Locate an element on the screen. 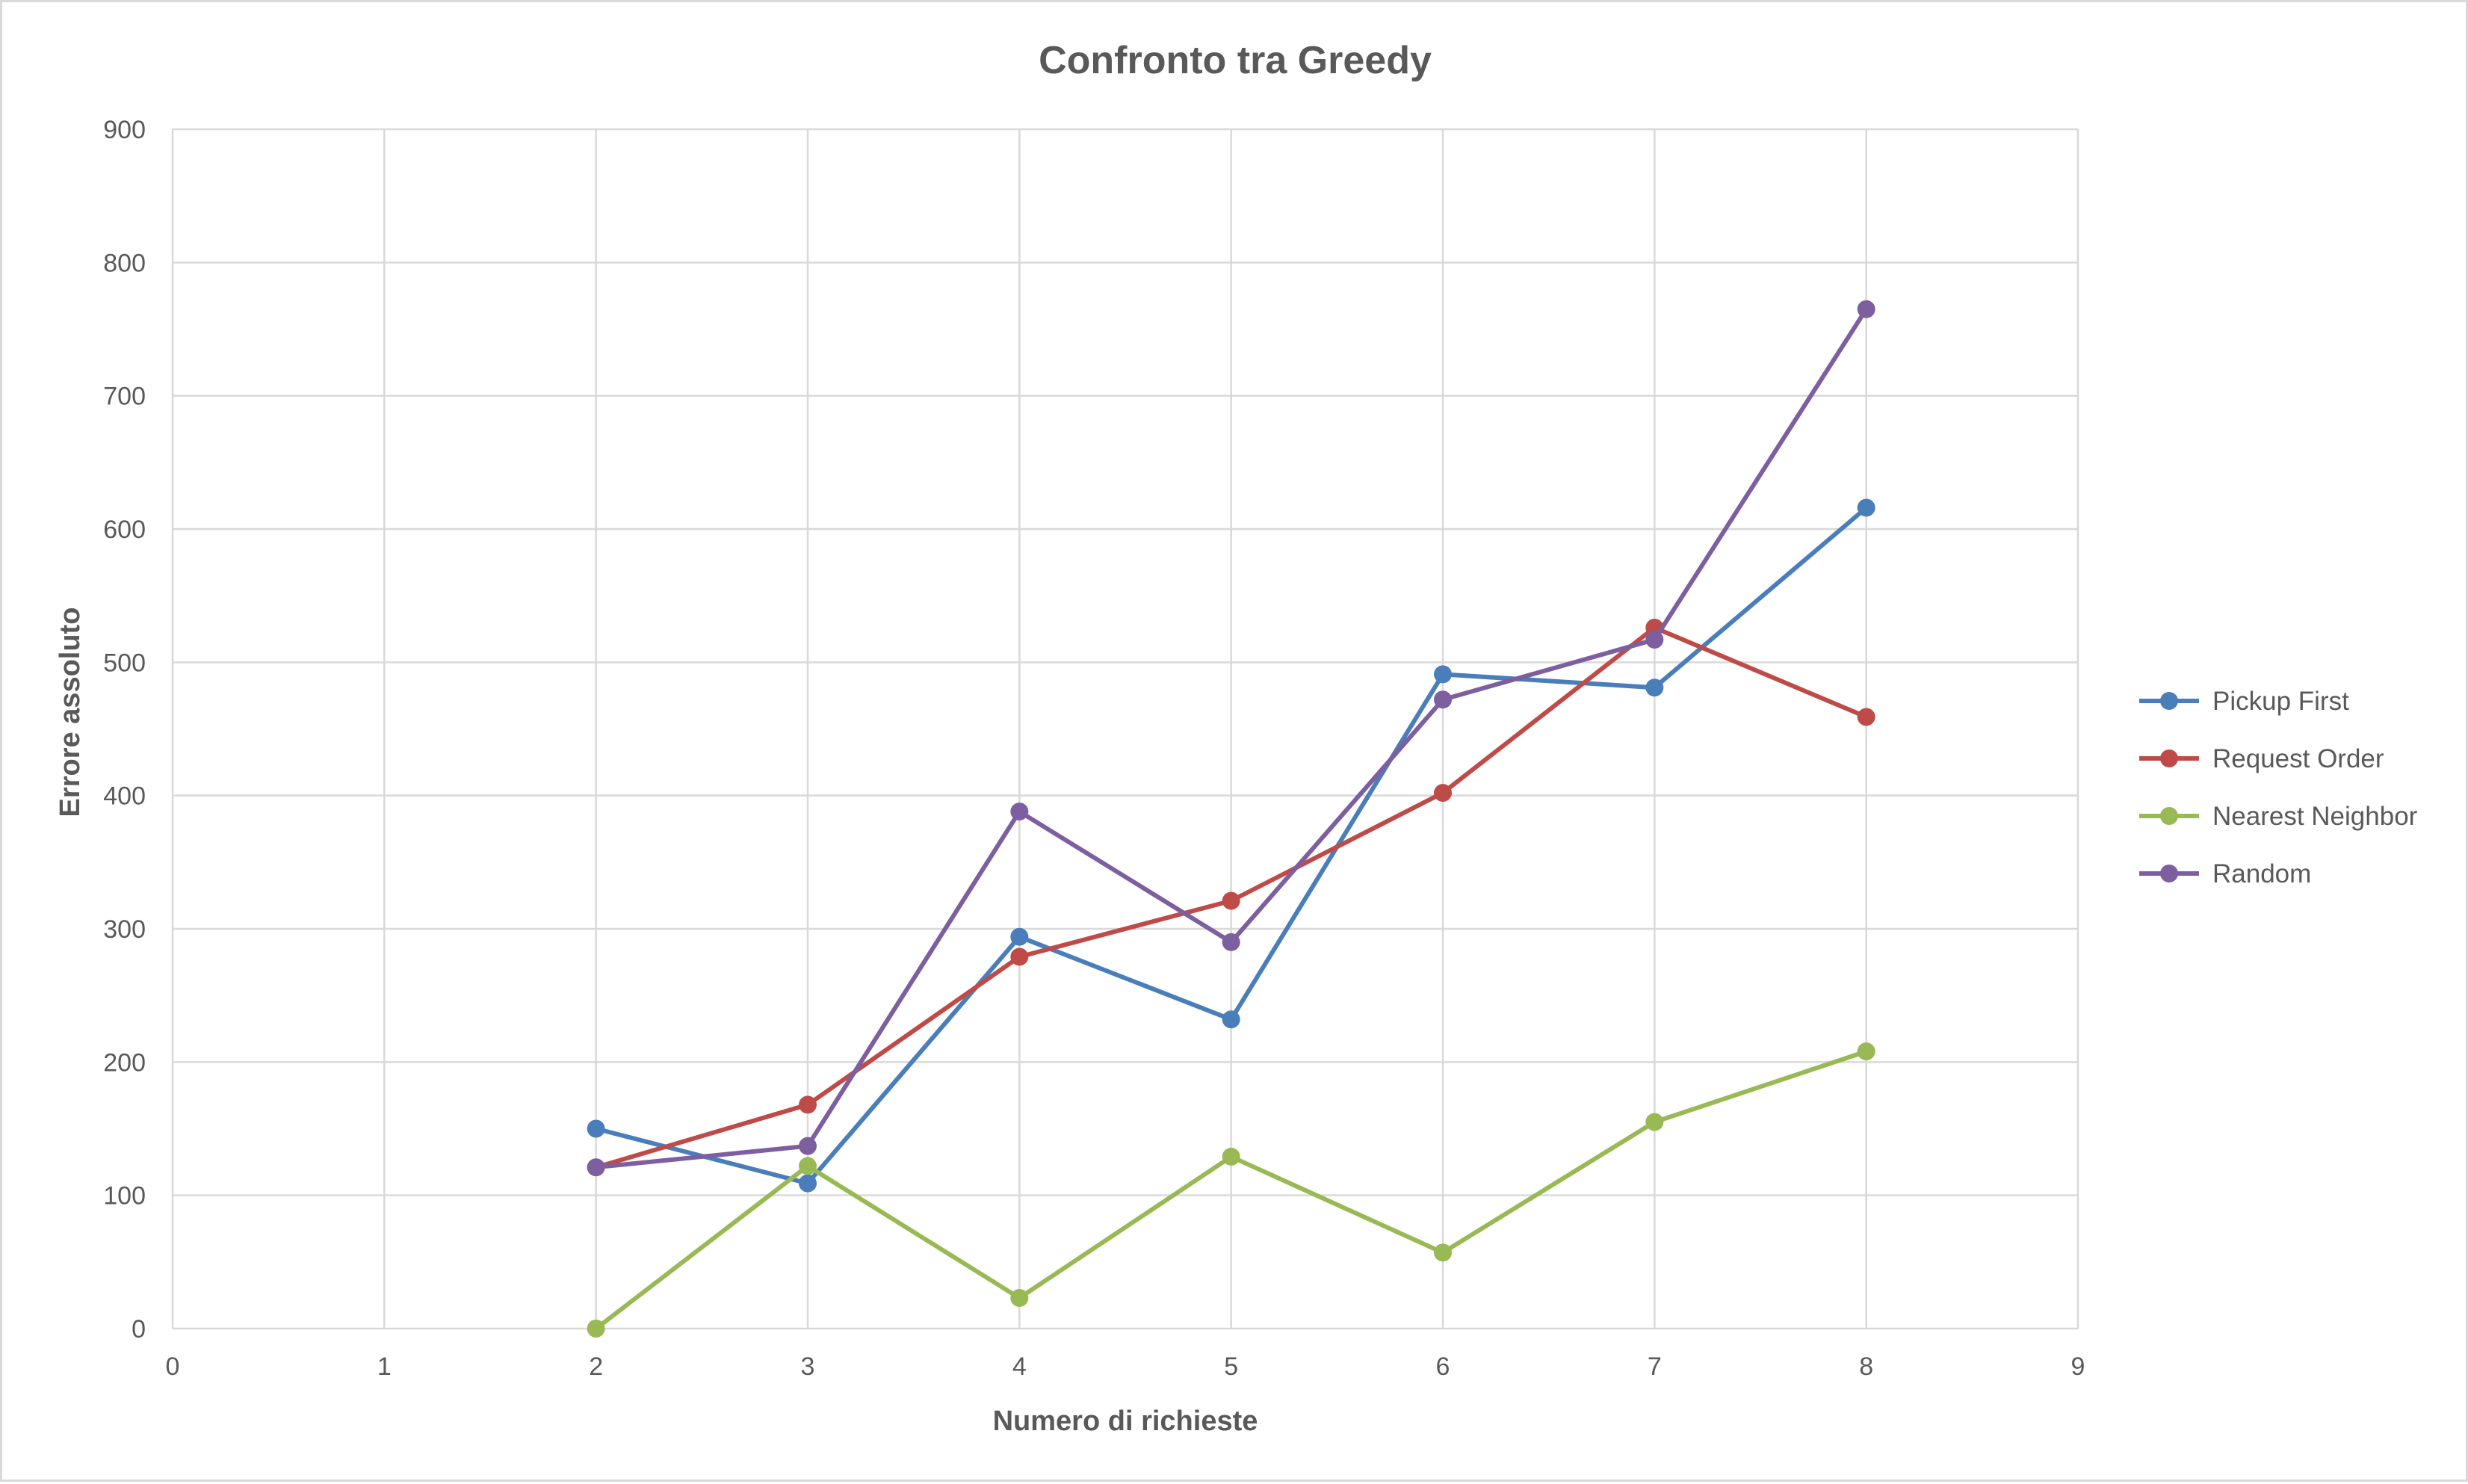 This screenshot has width=2468, height=1484. legend-label: Nearest Neighbor is located at coordinates (2315, 816).